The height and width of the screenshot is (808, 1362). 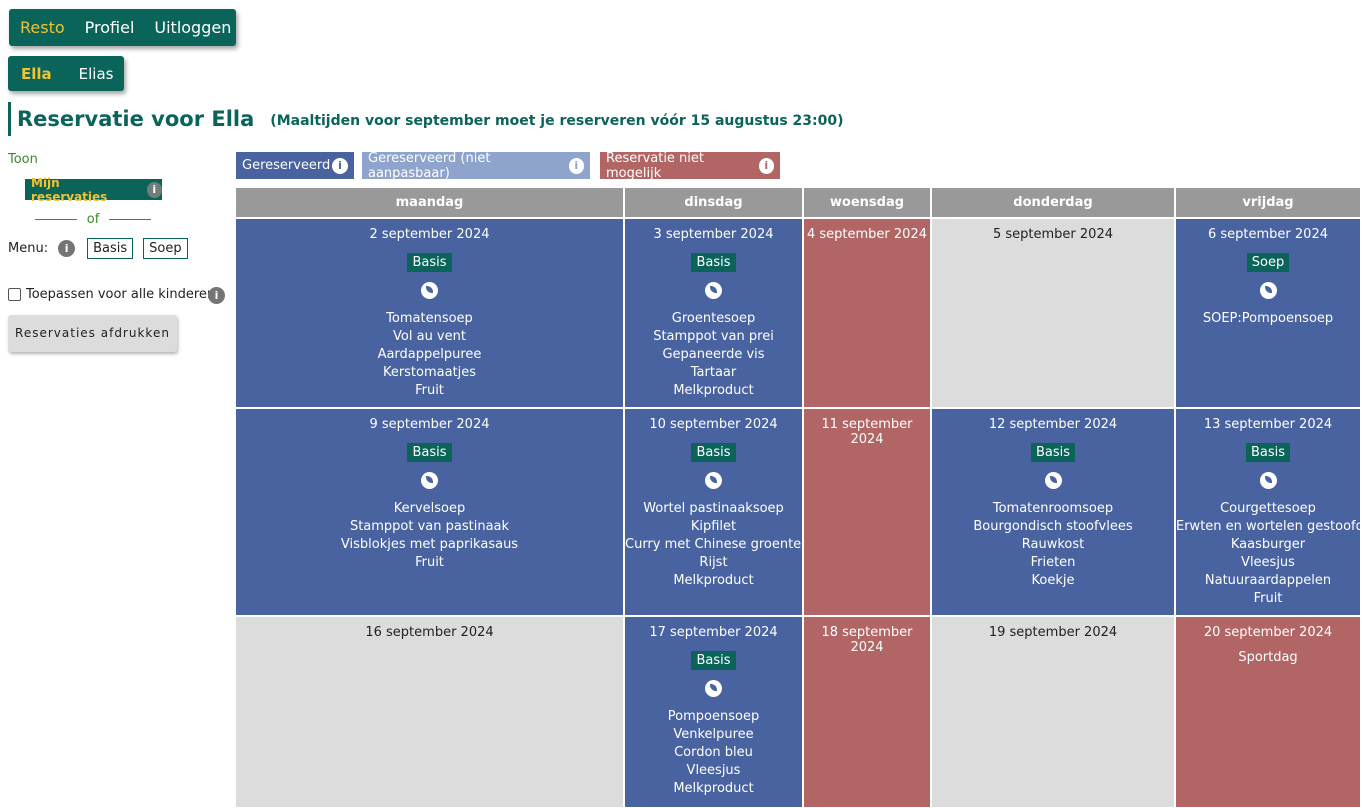 What do you see at coordinates (713, 562) in the screenshot?
I see `meal-item: Rijst` at bounding box center [713, 562].